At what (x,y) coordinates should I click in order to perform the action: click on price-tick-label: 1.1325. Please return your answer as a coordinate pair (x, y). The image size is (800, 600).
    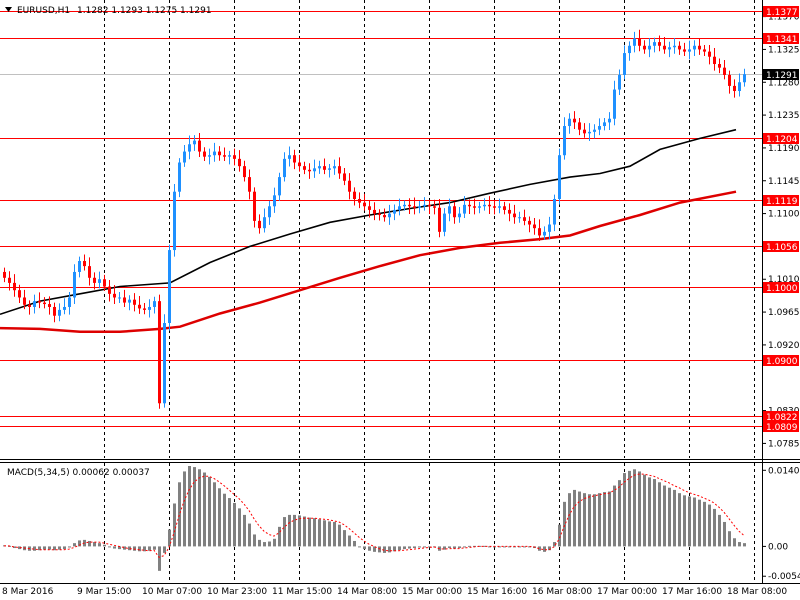
    Looking at the image, I should click on (784, 50).